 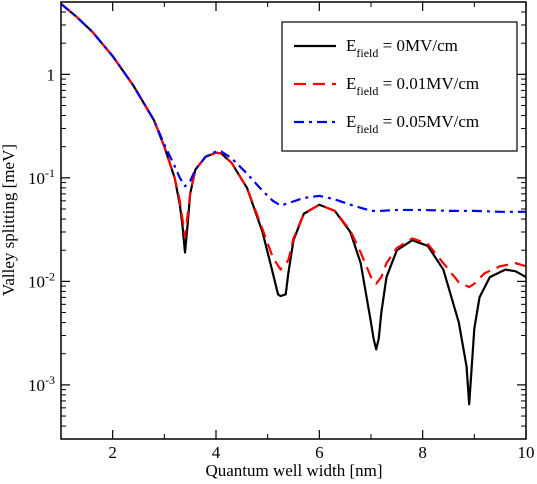 I want to click on x-axis-label: Quantum well width [nm], so click(x=293, y=470).